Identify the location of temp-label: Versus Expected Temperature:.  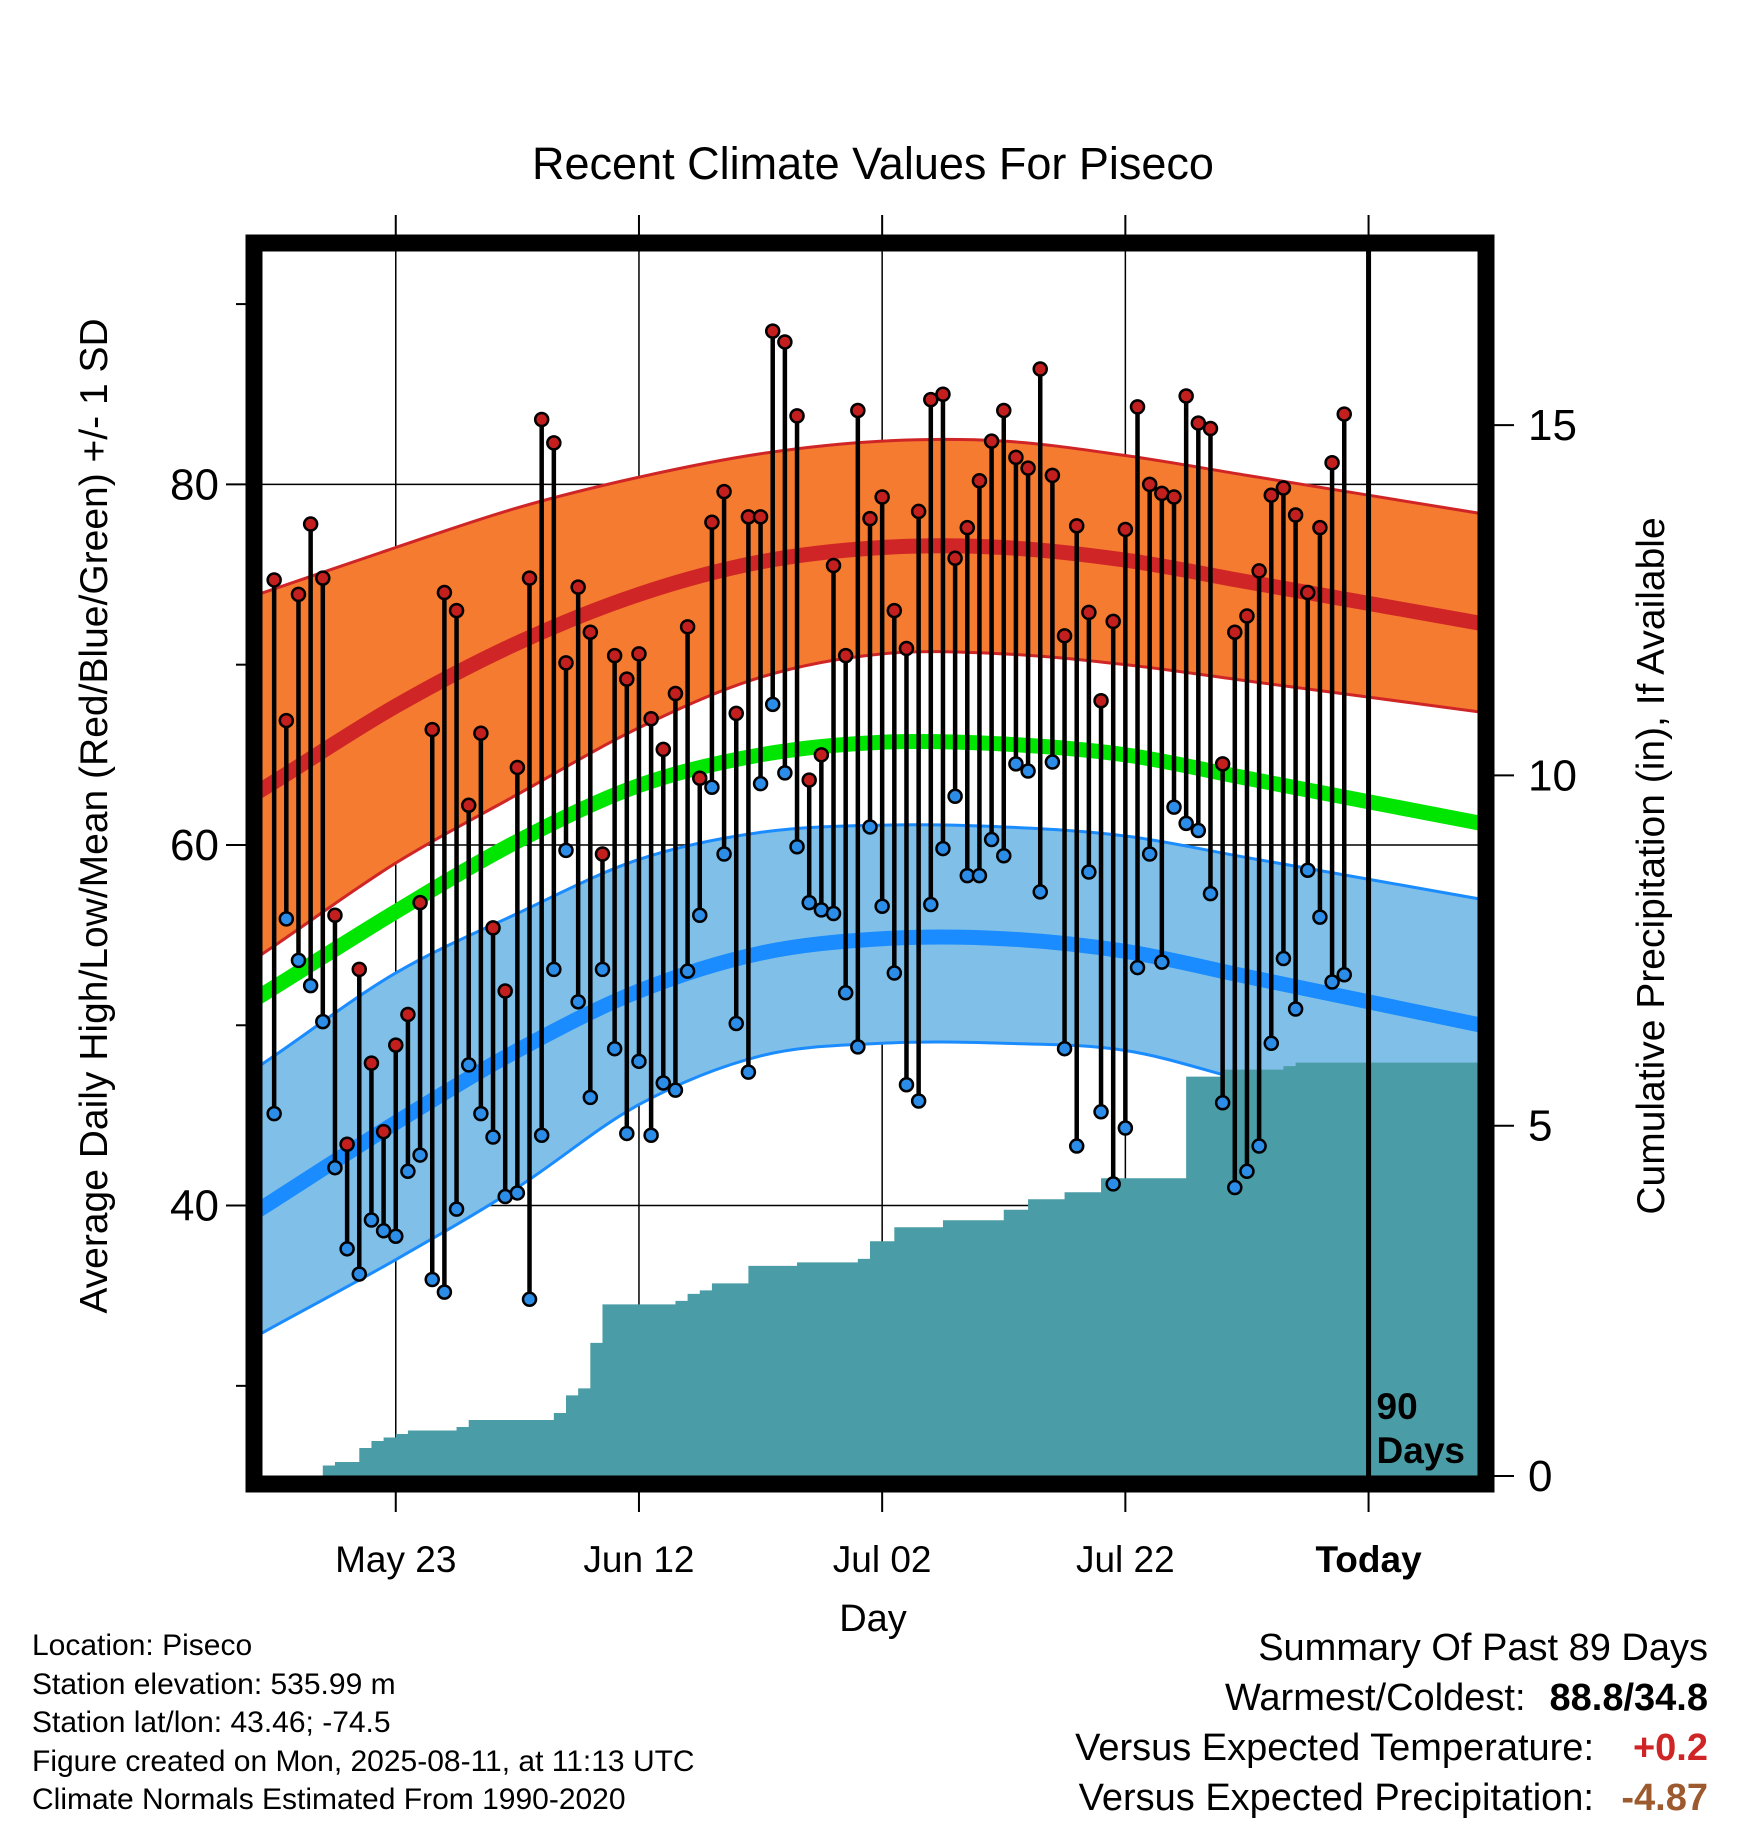
(1334, 1748).